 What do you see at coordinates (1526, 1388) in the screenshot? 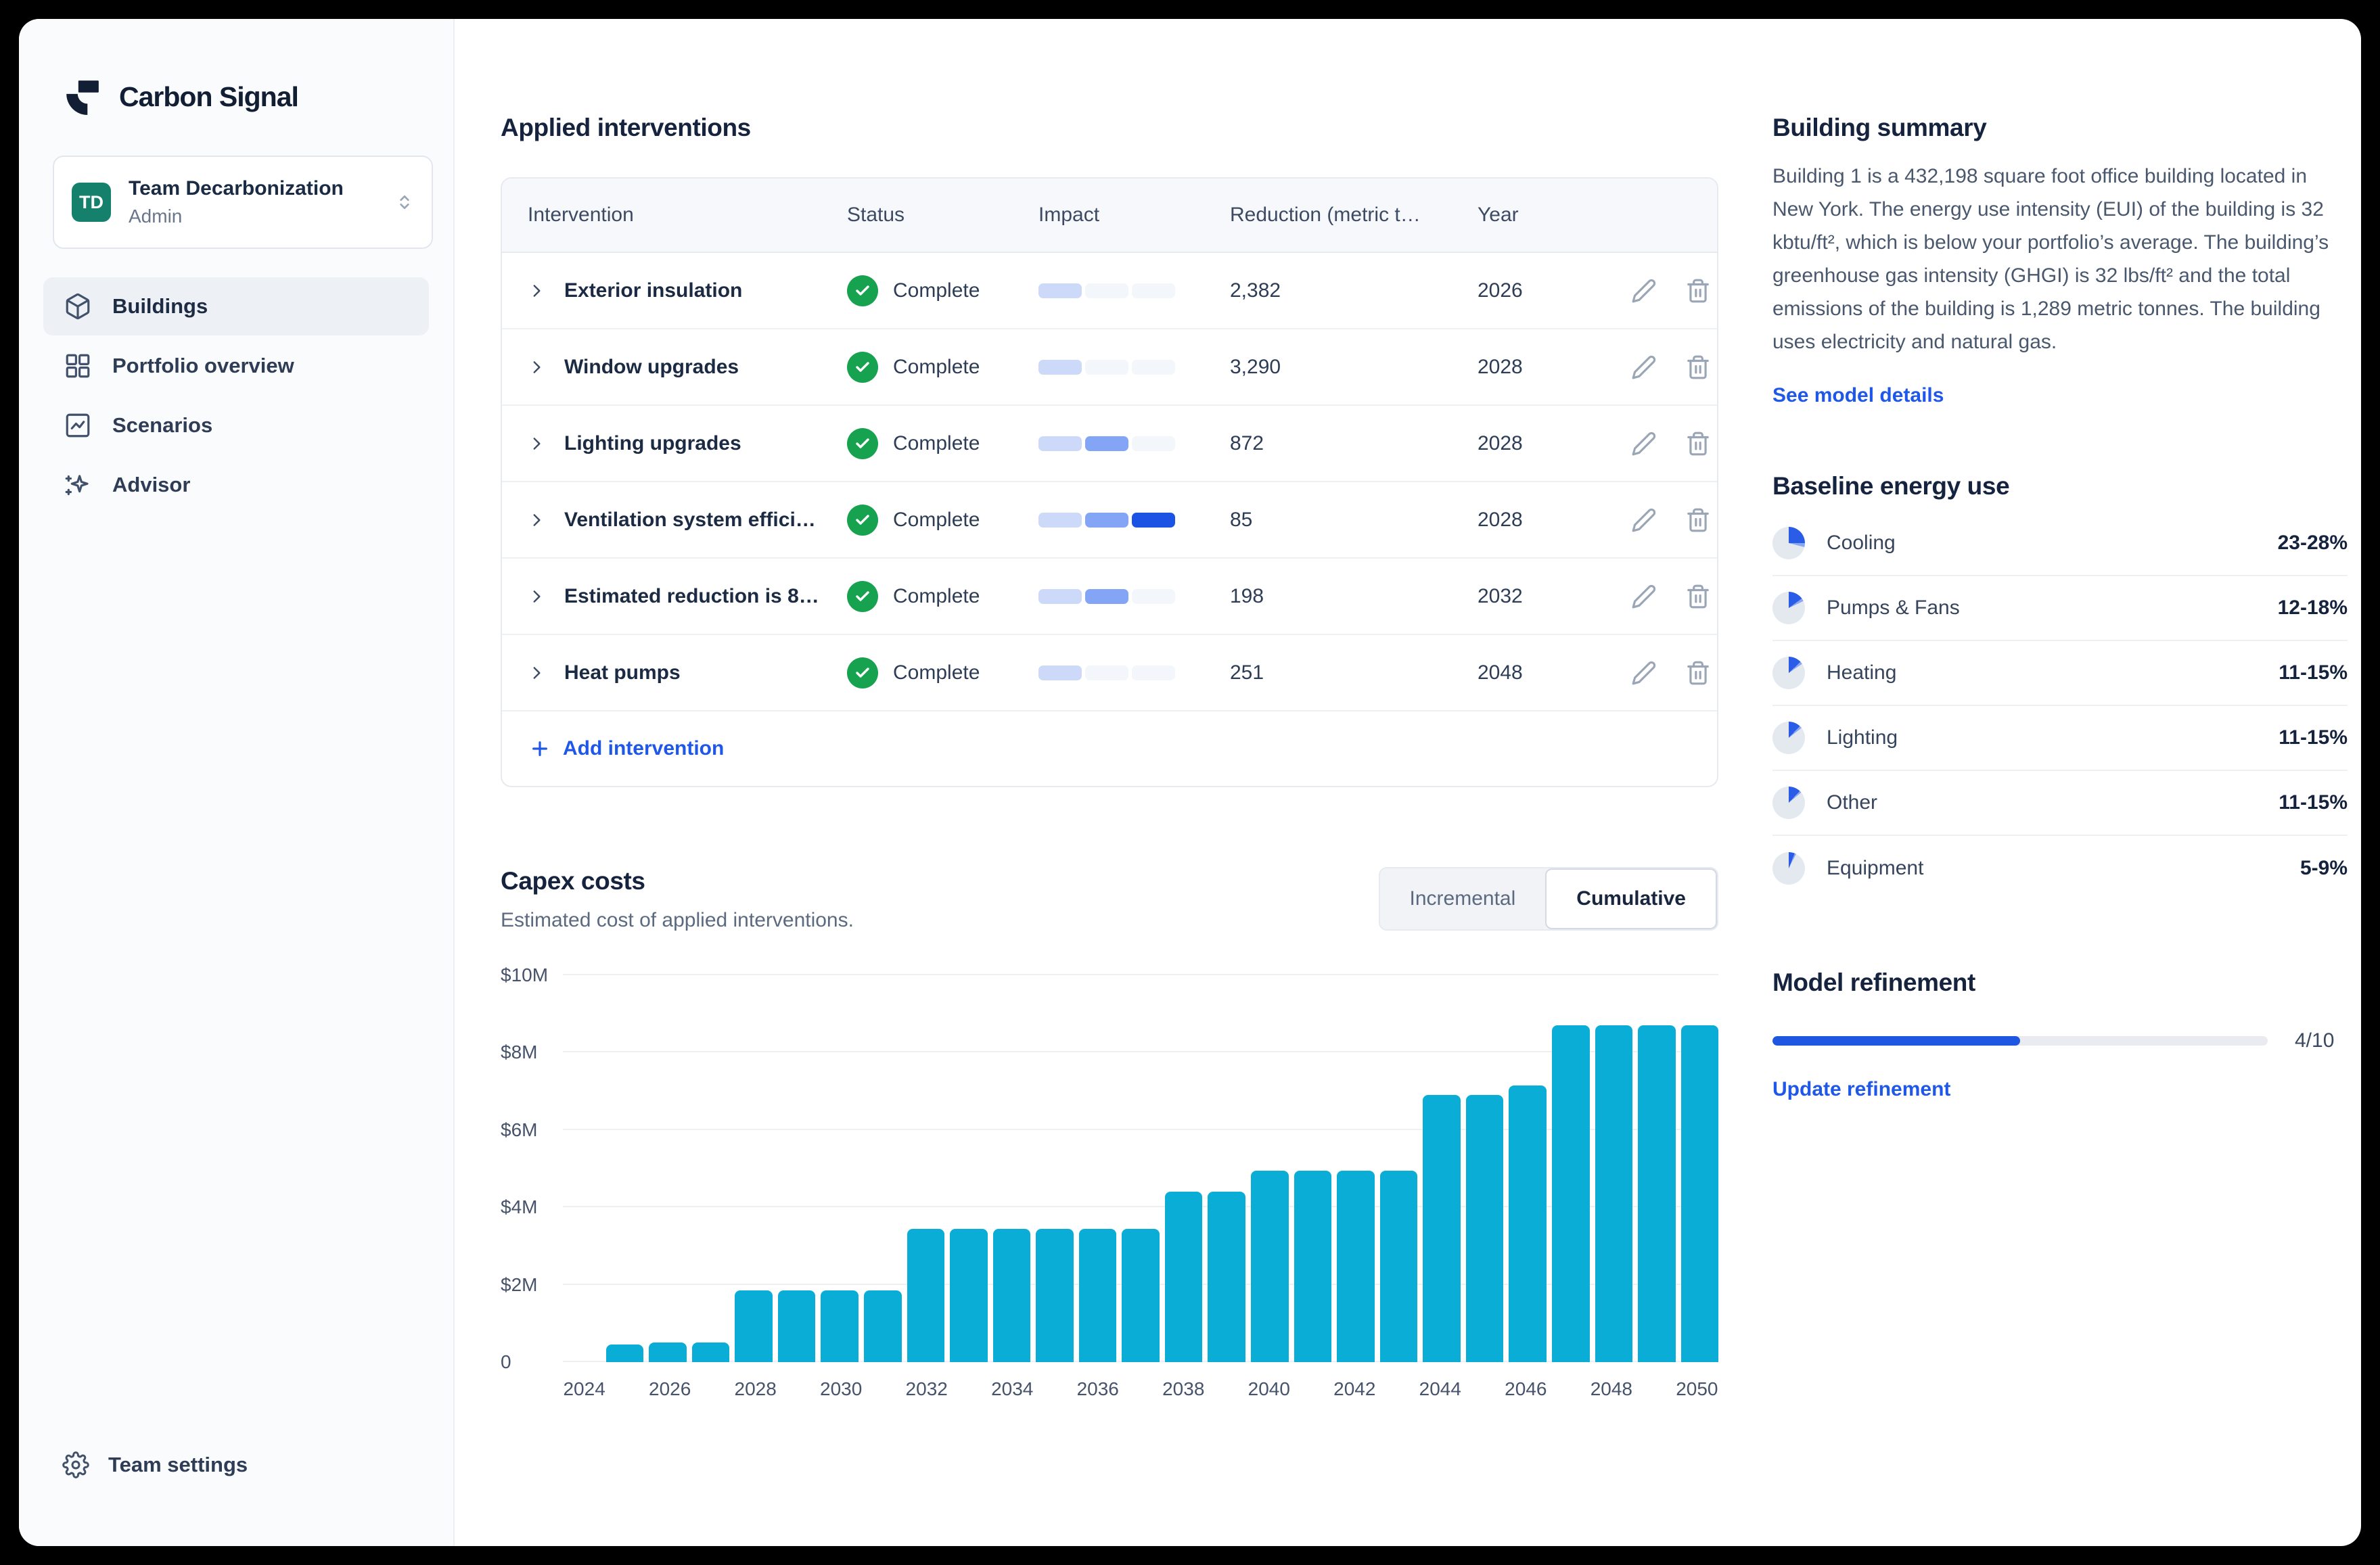
I see `x-tick-label: 2046` at bounding box center [1526, 1388].